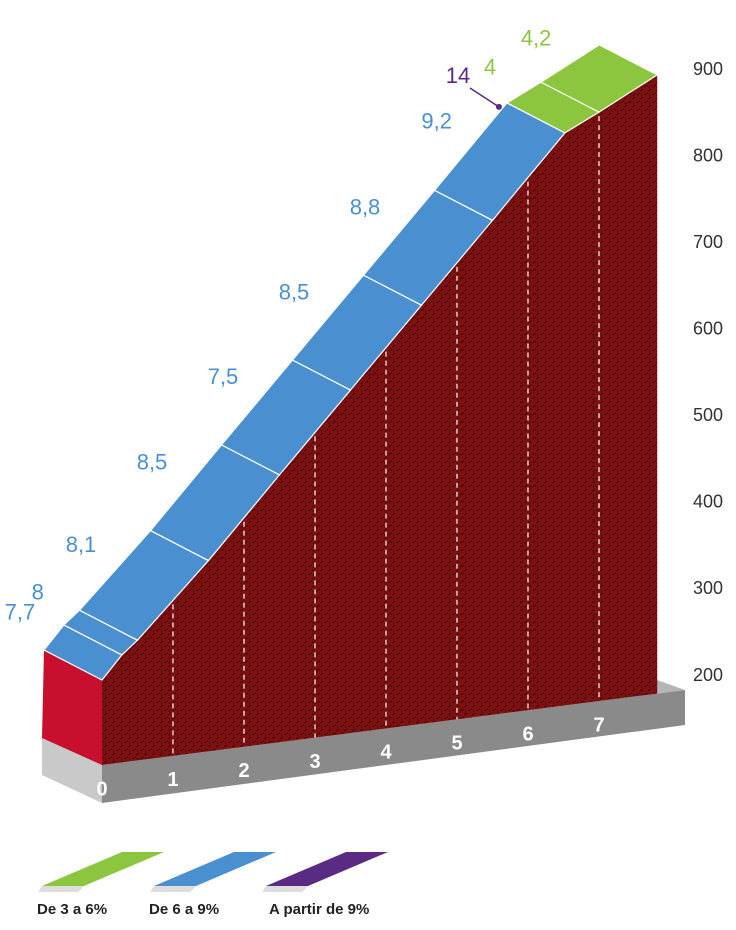  What do you see at coordinates (81, 544) in the screenshot?
I see `gradient-label: 8,1` at bounding box center [81, 544].